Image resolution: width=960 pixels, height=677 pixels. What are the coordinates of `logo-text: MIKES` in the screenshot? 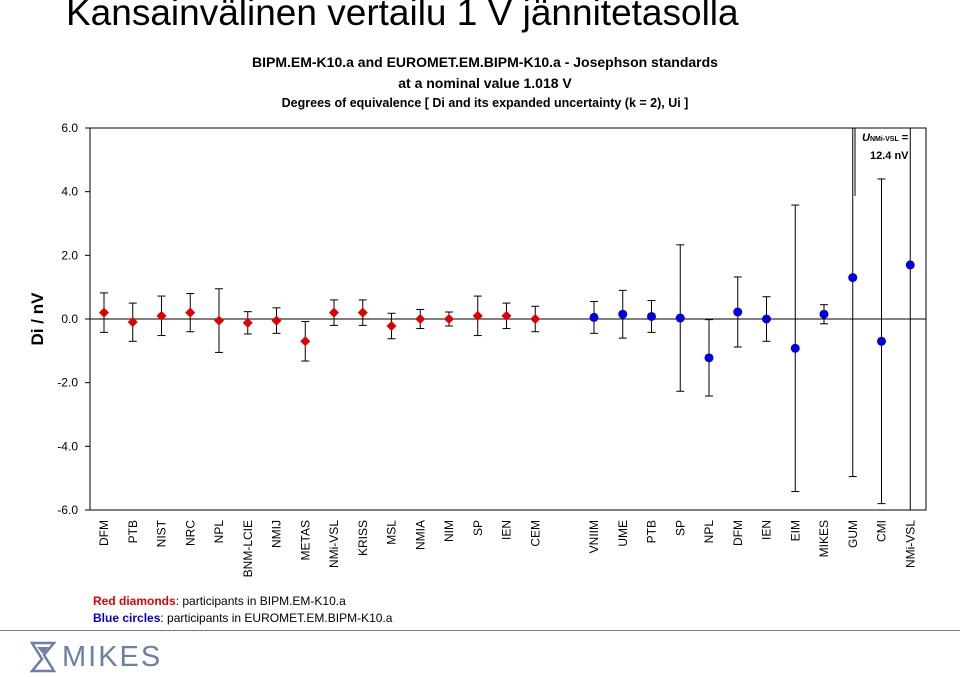 It's located at (112, 656).